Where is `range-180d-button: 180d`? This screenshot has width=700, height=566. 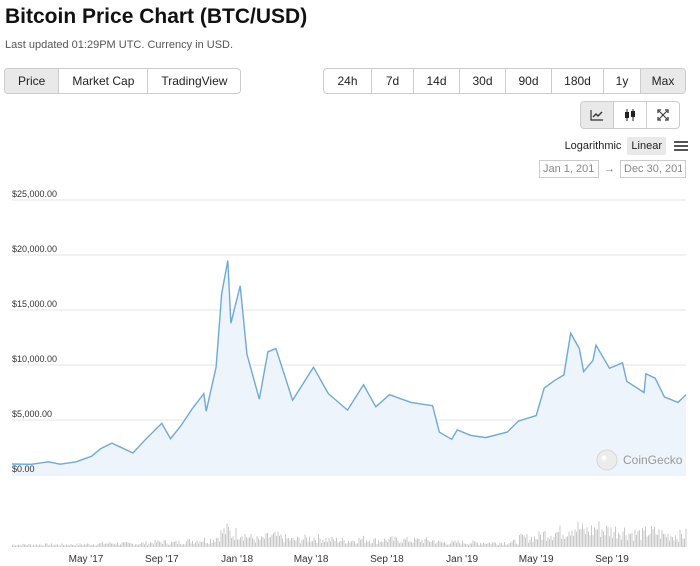
range-180d-button: 180d is located at coordinates (578, 81).